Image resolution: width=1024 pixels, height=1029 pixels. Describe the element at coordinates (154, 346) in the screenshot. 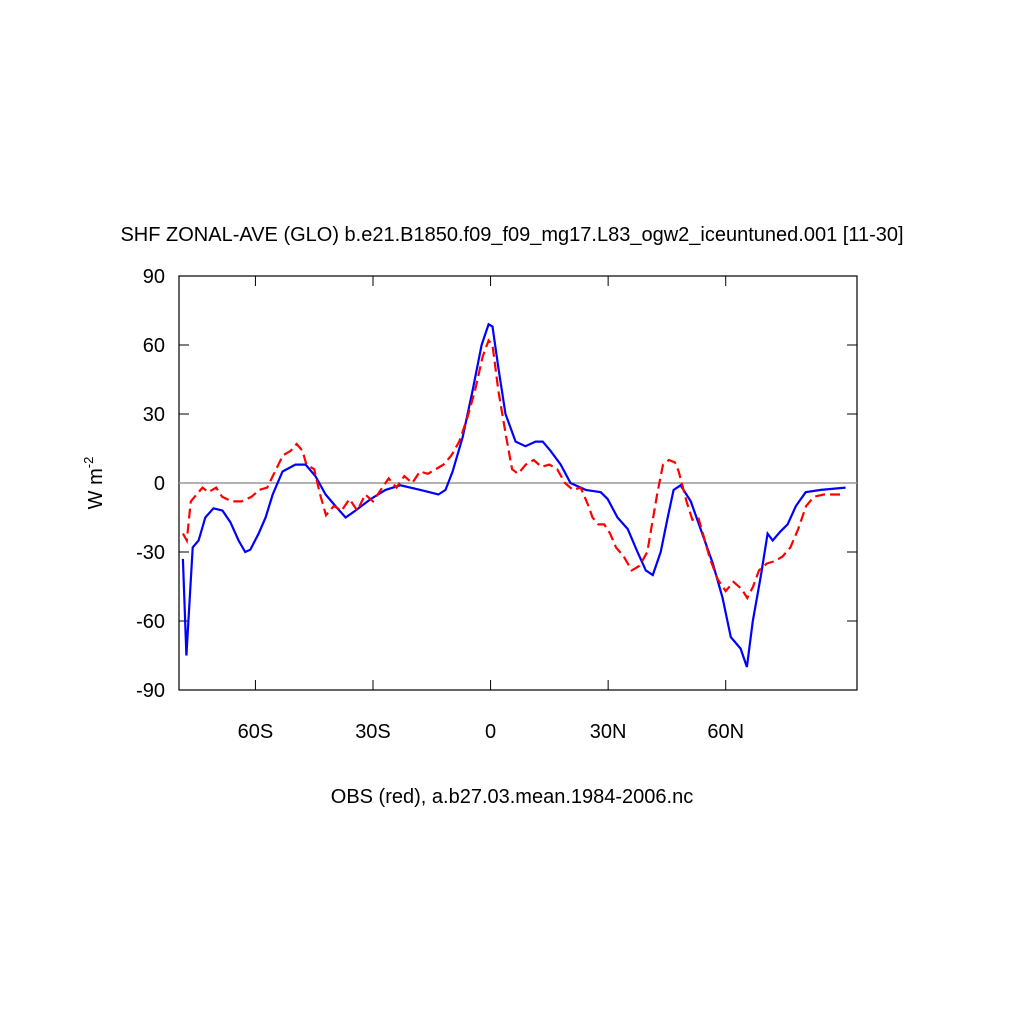

I see `y-tick-label: 60` at that location.